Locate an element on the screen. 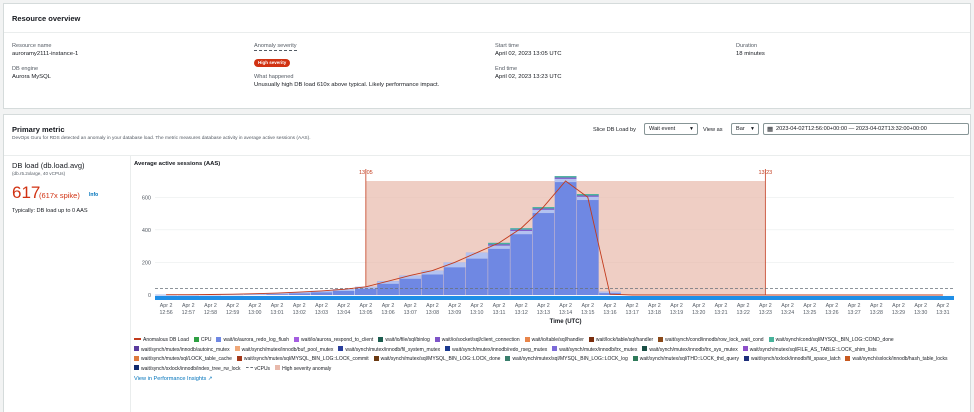 This screenshot has width=974, height=412. legend-item: wait/synch/mutex/innodb/redo_rseg_mutex is located at coordinates (496, 351).